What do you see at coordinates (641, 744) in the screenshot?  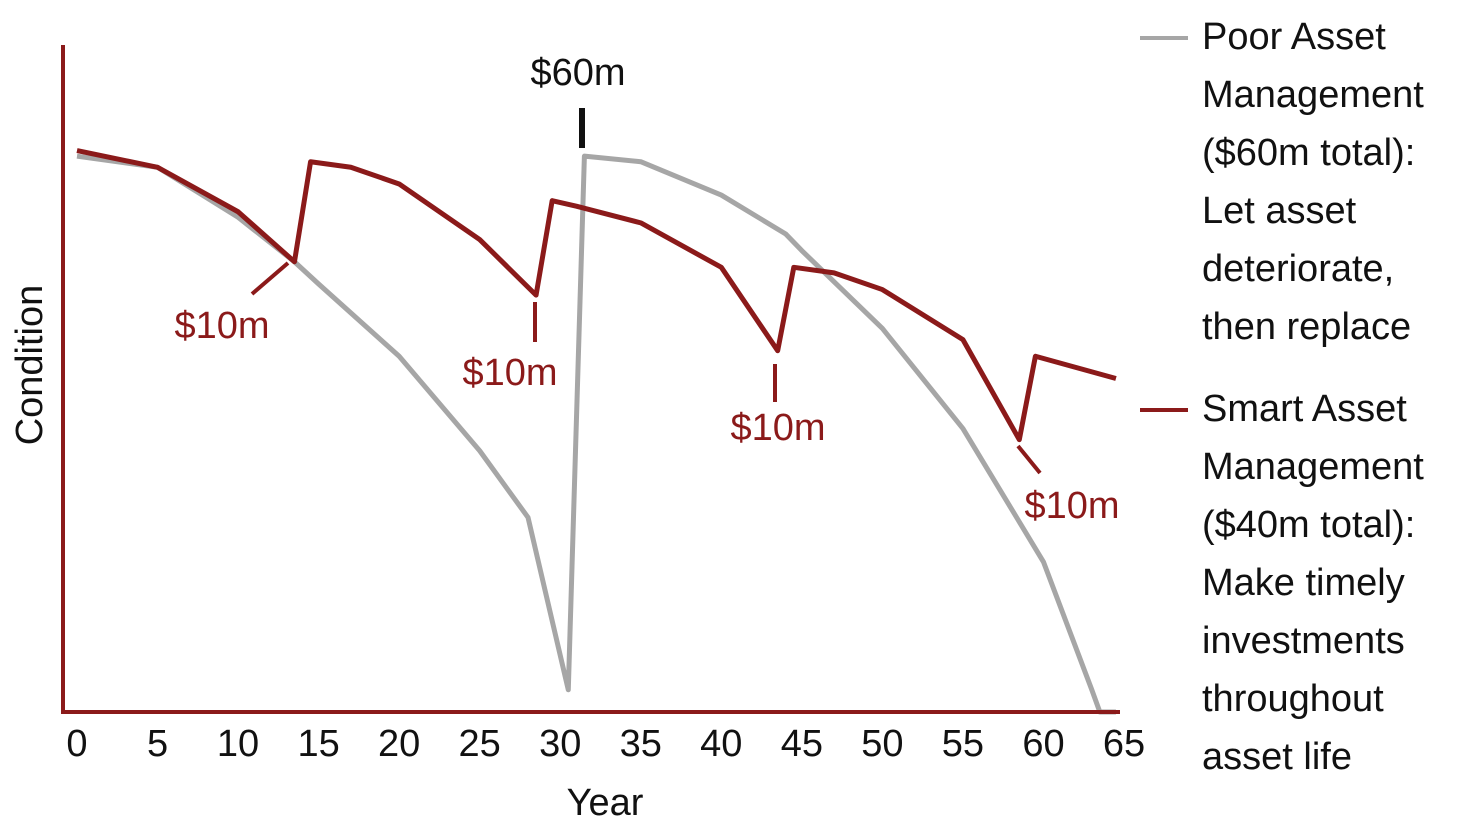 I see `x-tick-label: 35` at bounding box center [641, 744].